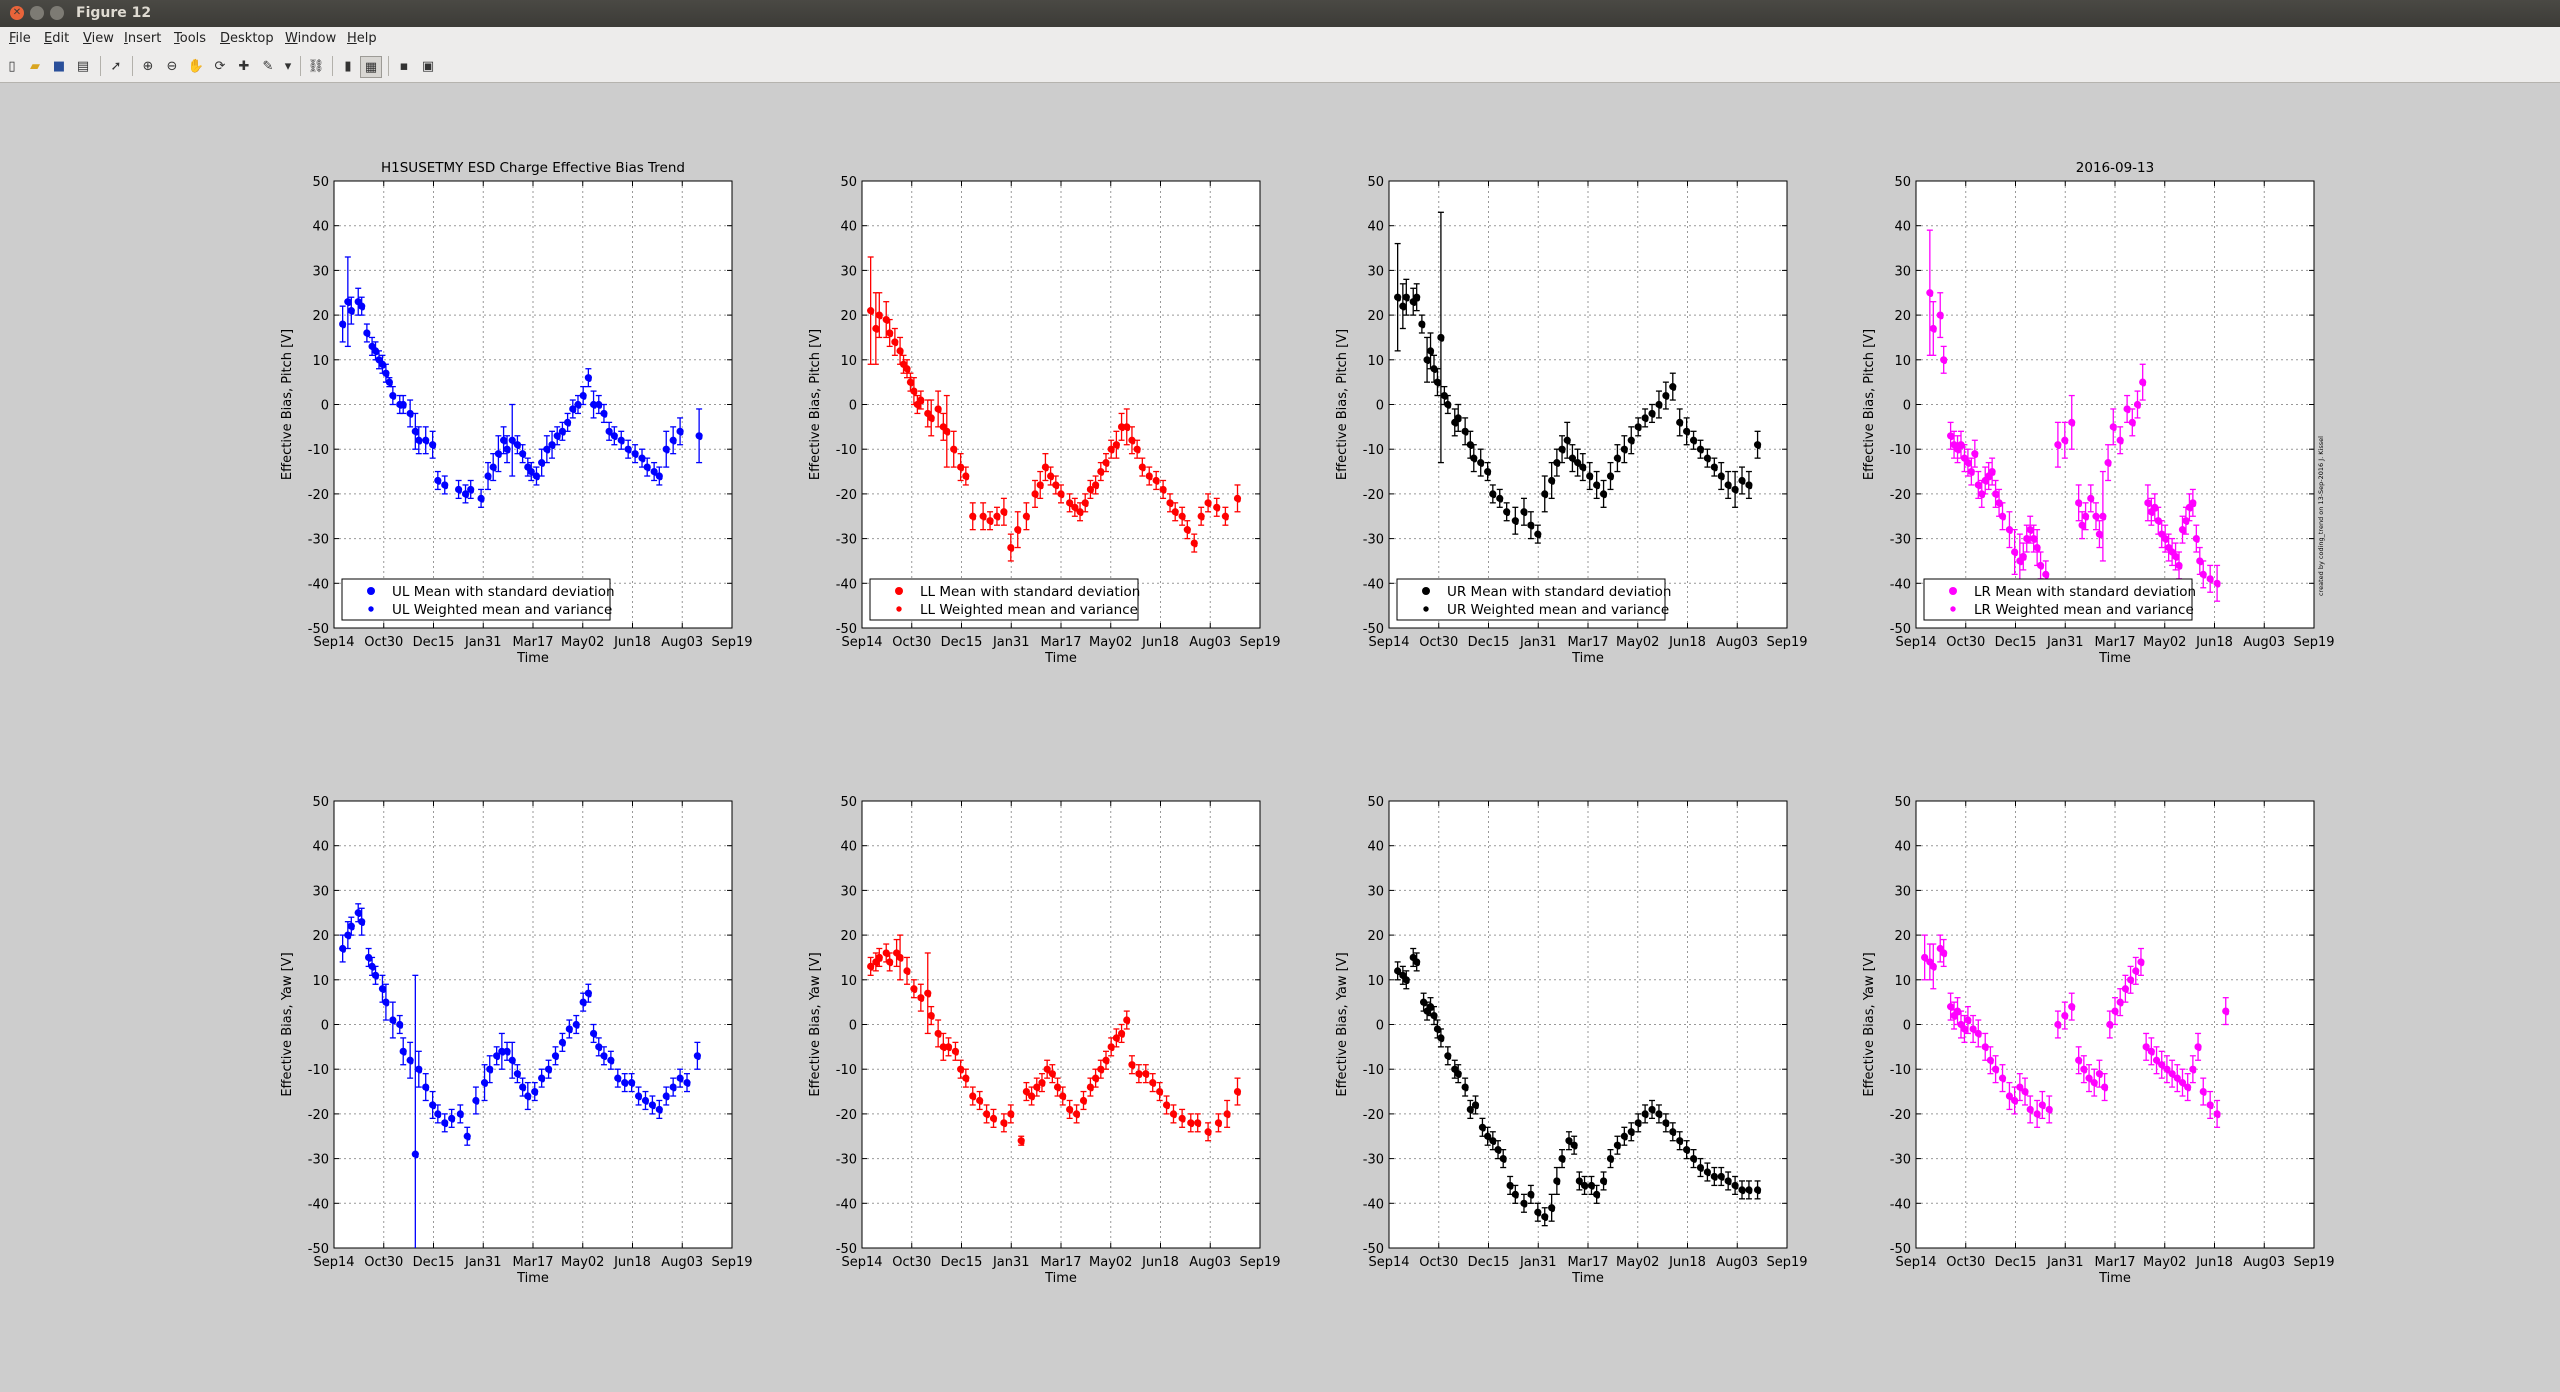 The width and height of the screenshot is (2560, 1392). Describe the element at coordinates (244, 66) in the screenshot. I see `data-cursor-icon: ✚` at that location.